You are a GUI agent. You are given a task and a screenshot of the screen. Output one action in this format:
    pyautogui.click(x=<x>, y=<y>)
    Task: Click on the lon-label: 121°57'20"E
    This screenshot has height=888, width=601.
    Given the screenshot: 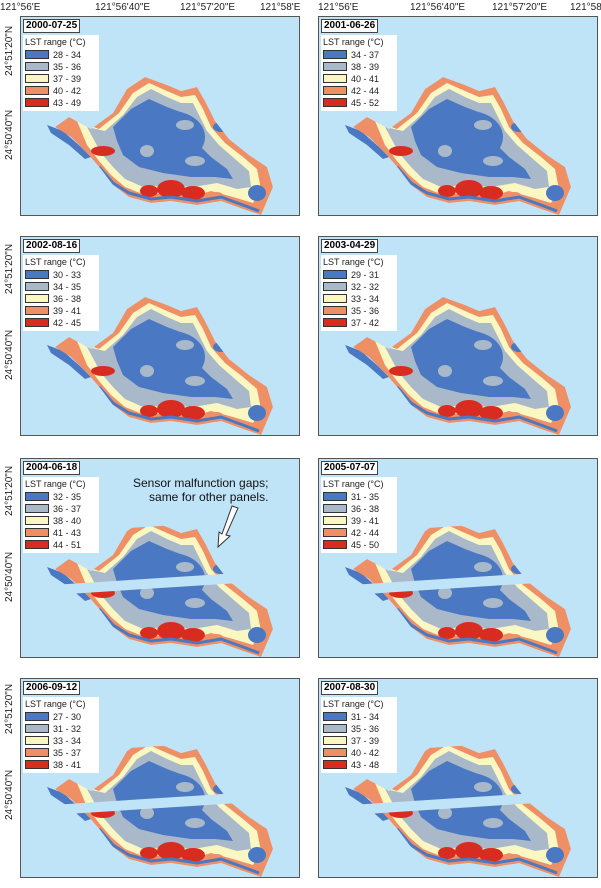 What is the action you would take?
    pyautogui.click(x=208, y=7)
    